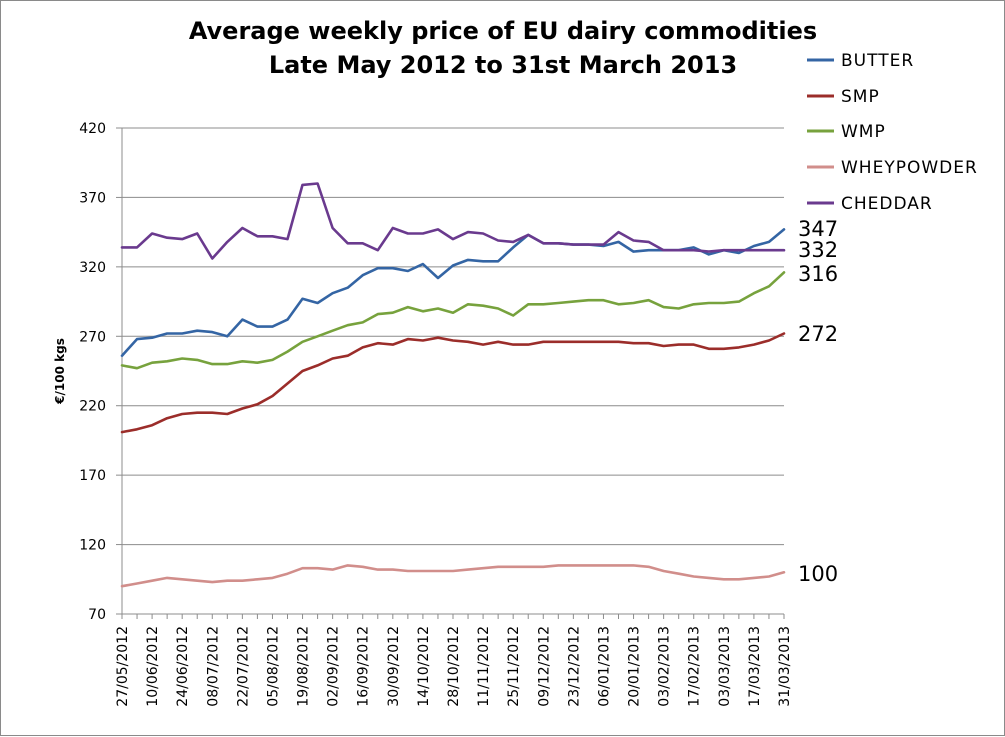  Describe the element at coordinates (574, 666) in the screenshot. I see `x-tick-label: 23/12/2012` at that location.